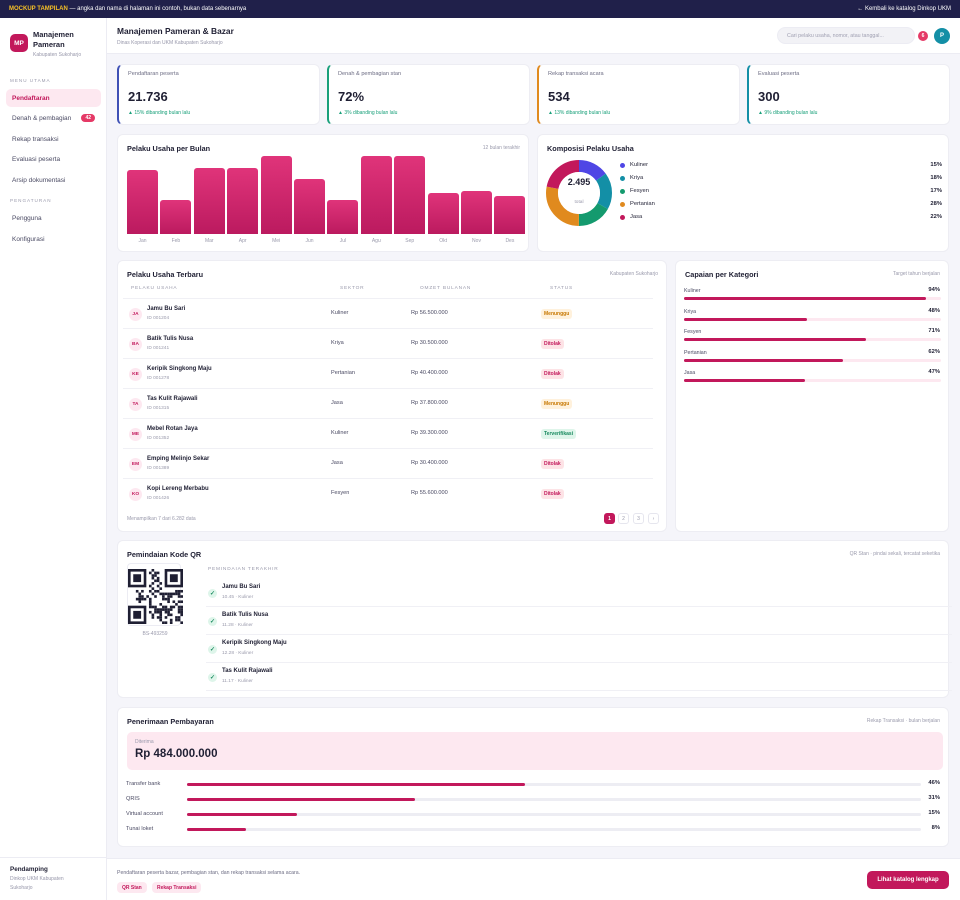 The height and width of the screenshot is (900, 960). Describe the element at coordinates (143, 784) in the screenshot. I see `payment-method-label: Transfer bank` at that location.